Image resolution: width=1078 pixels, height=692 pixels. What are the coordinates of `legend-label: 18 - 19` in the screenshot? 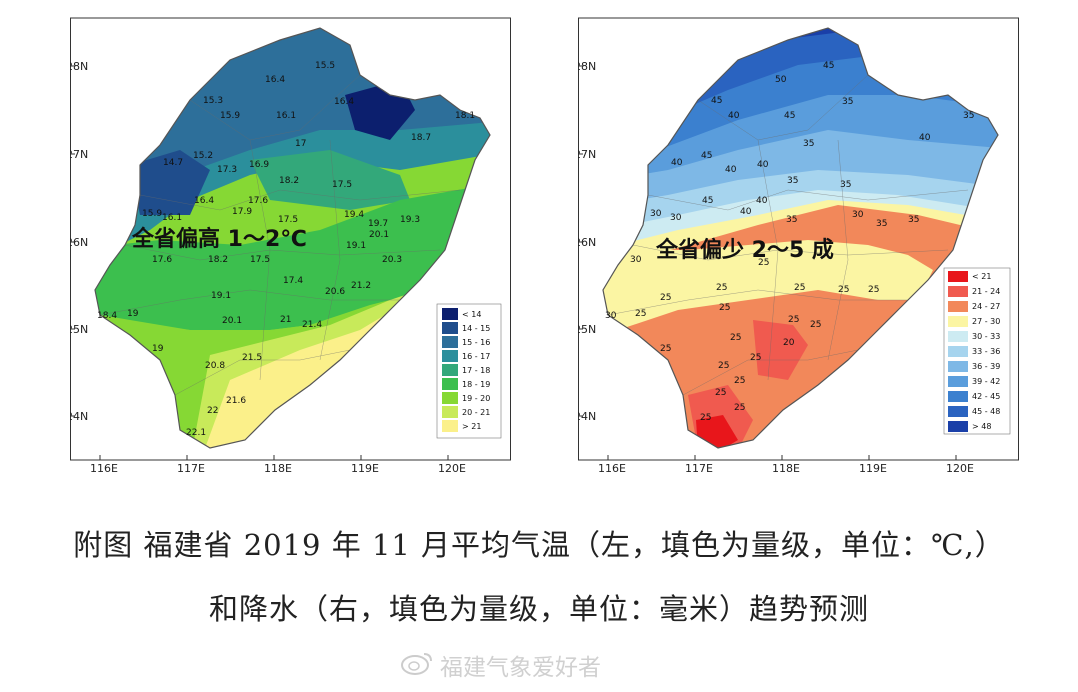 It's located at (476, 384).